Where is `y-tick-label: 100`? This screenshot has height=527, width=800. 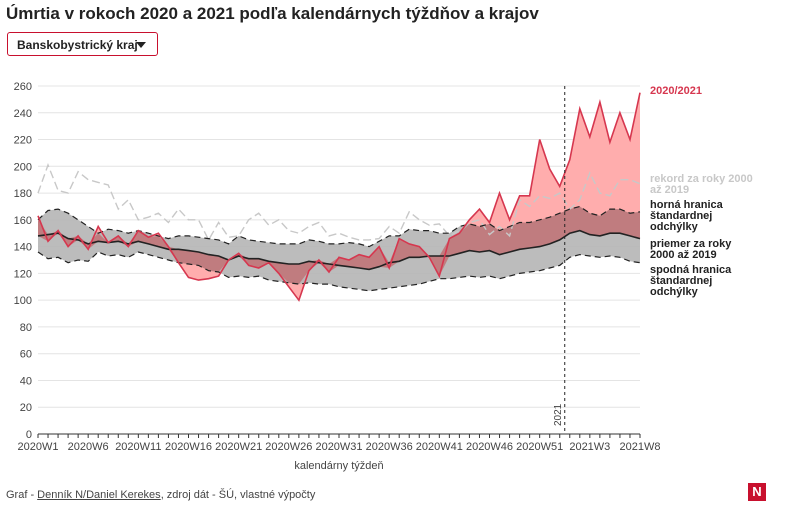 y-tick-label: 100 is located at coordinates (23, 301).